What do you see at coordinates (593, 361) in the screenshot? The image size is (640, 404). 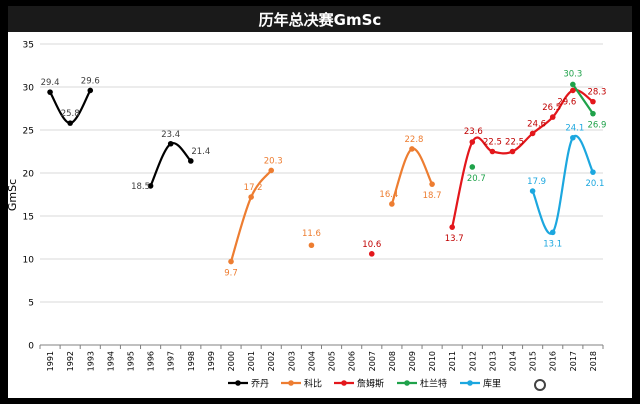 I see `x-tick-label: 2018` at bounding box center [593, 361].